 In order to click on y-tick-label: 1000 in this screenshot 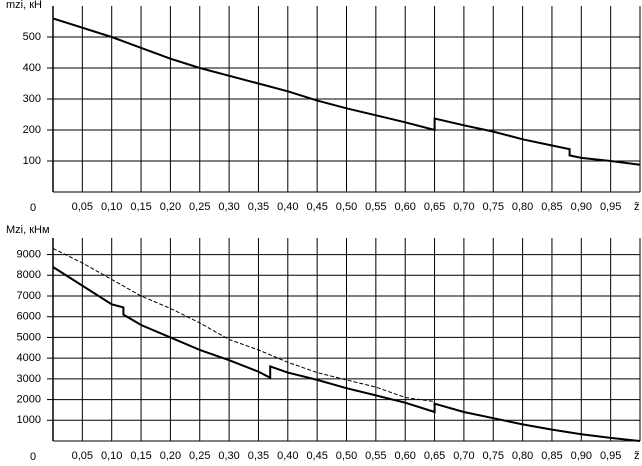, I will do `click(29, 420)`.